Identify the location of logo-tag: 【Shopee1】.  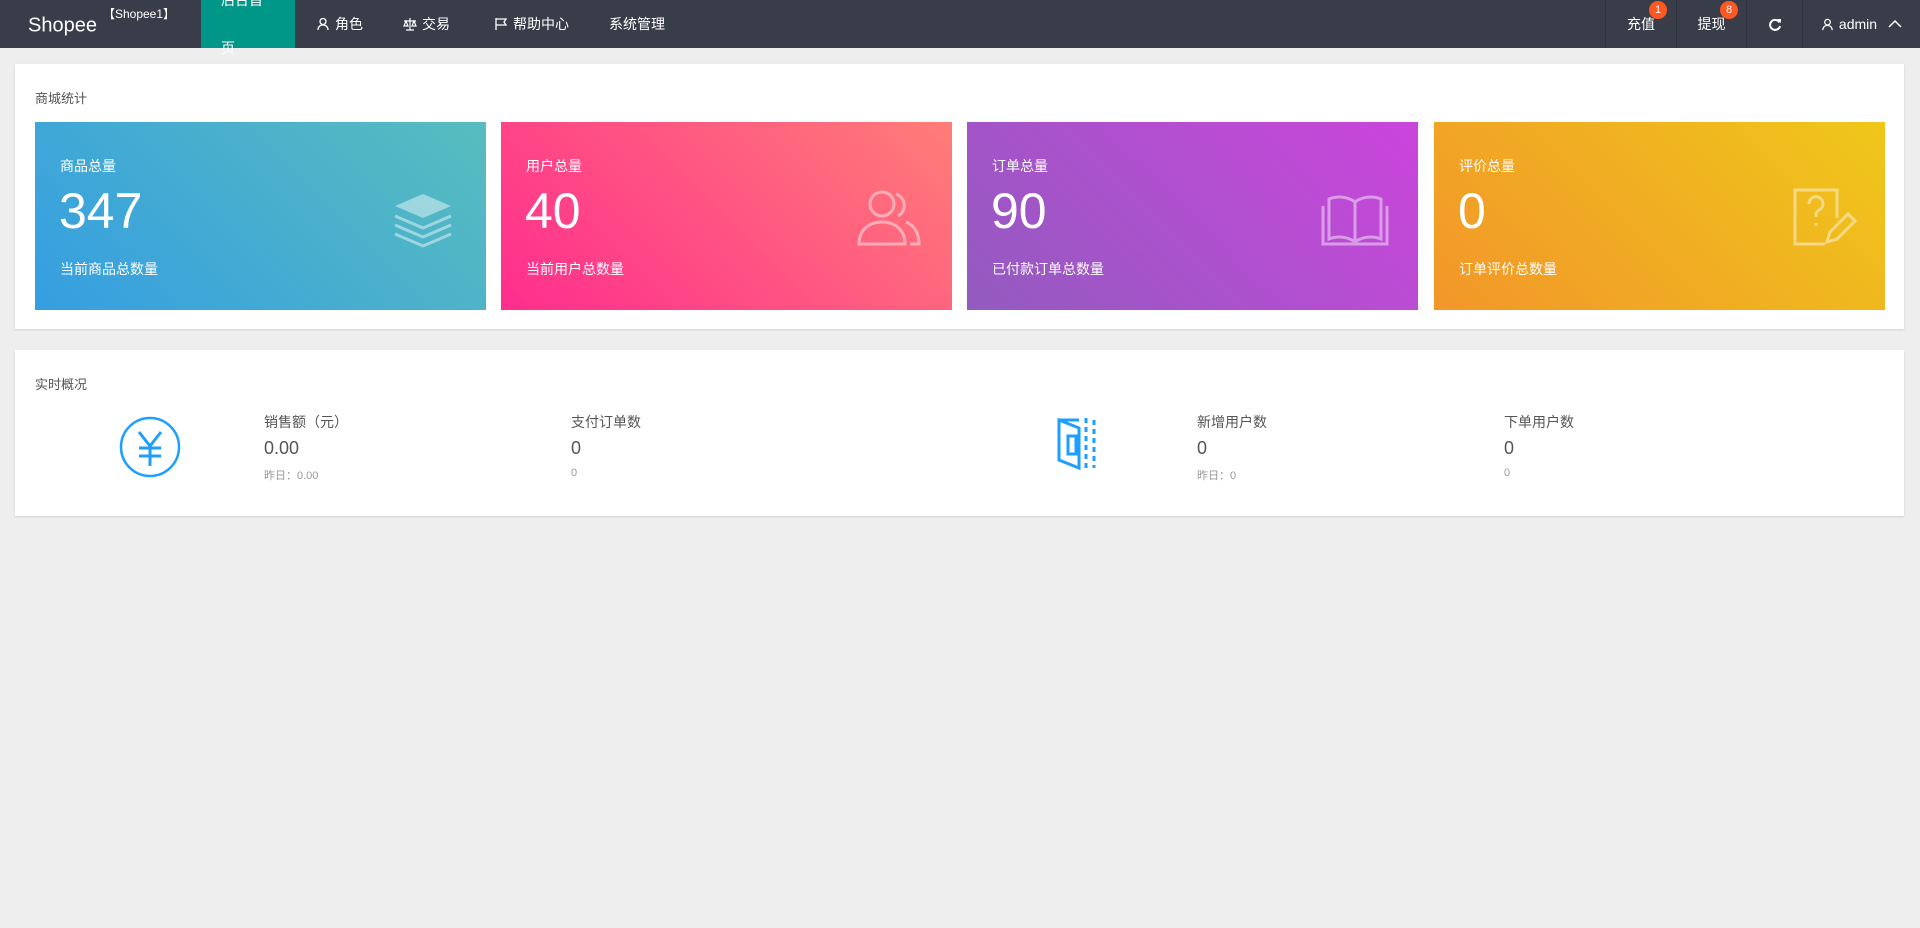
(139, 14).